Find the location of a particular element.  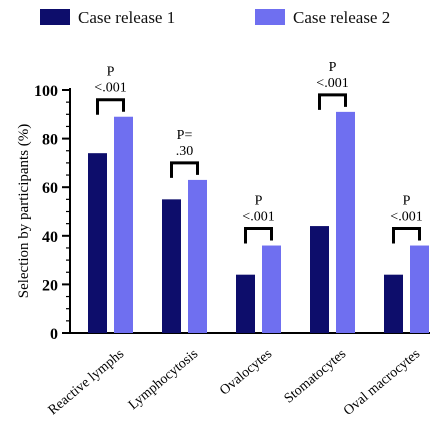

bar-2-oval-macrocytes is located at coordinates (419, 289).